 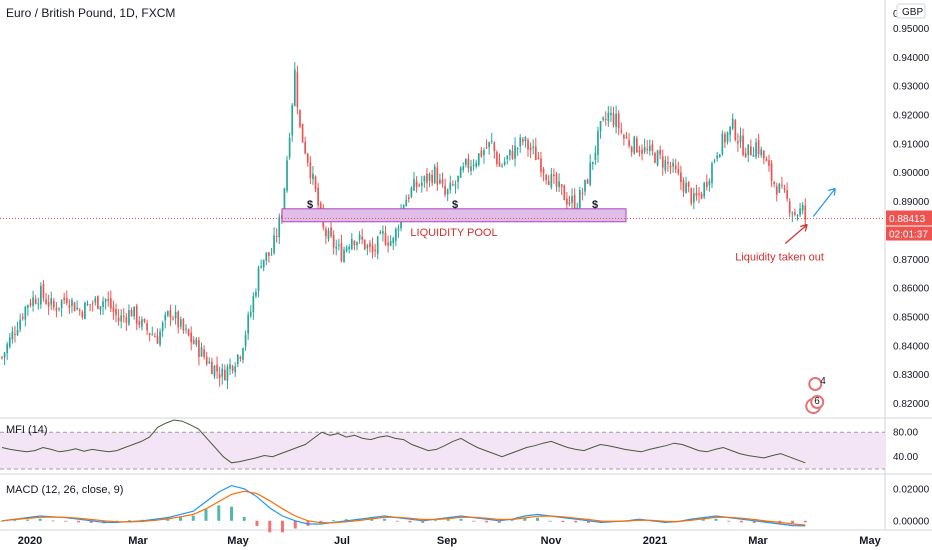 I want to click on countdown-label: 02:01:37, so click(x=908, y=235).